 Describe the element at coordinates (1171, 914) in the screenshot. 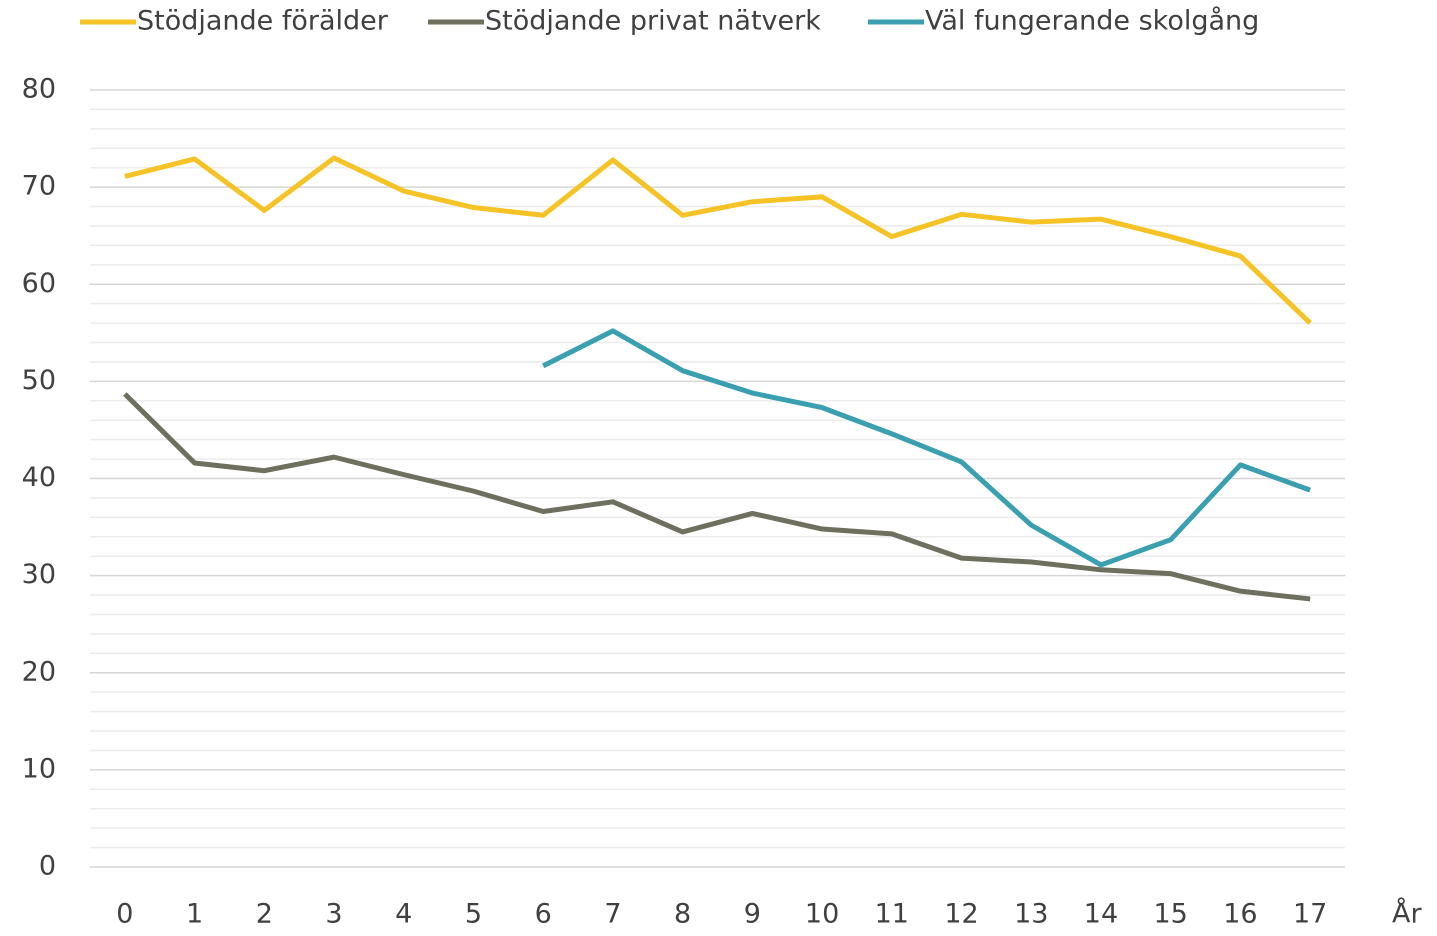

I see `x-tick-label: 15` at that location.